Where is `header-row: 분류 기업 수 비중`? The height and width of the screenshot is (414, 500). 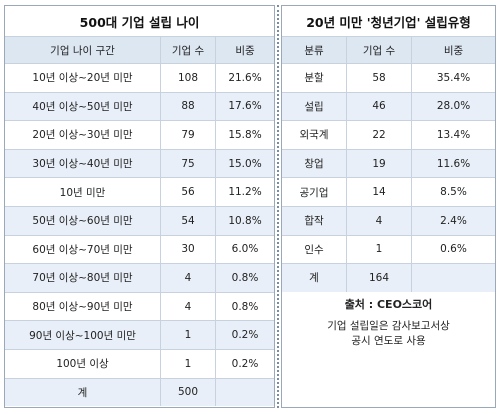
header-row: 분류 기업 수 비중 is located at coordinates (388, 49).